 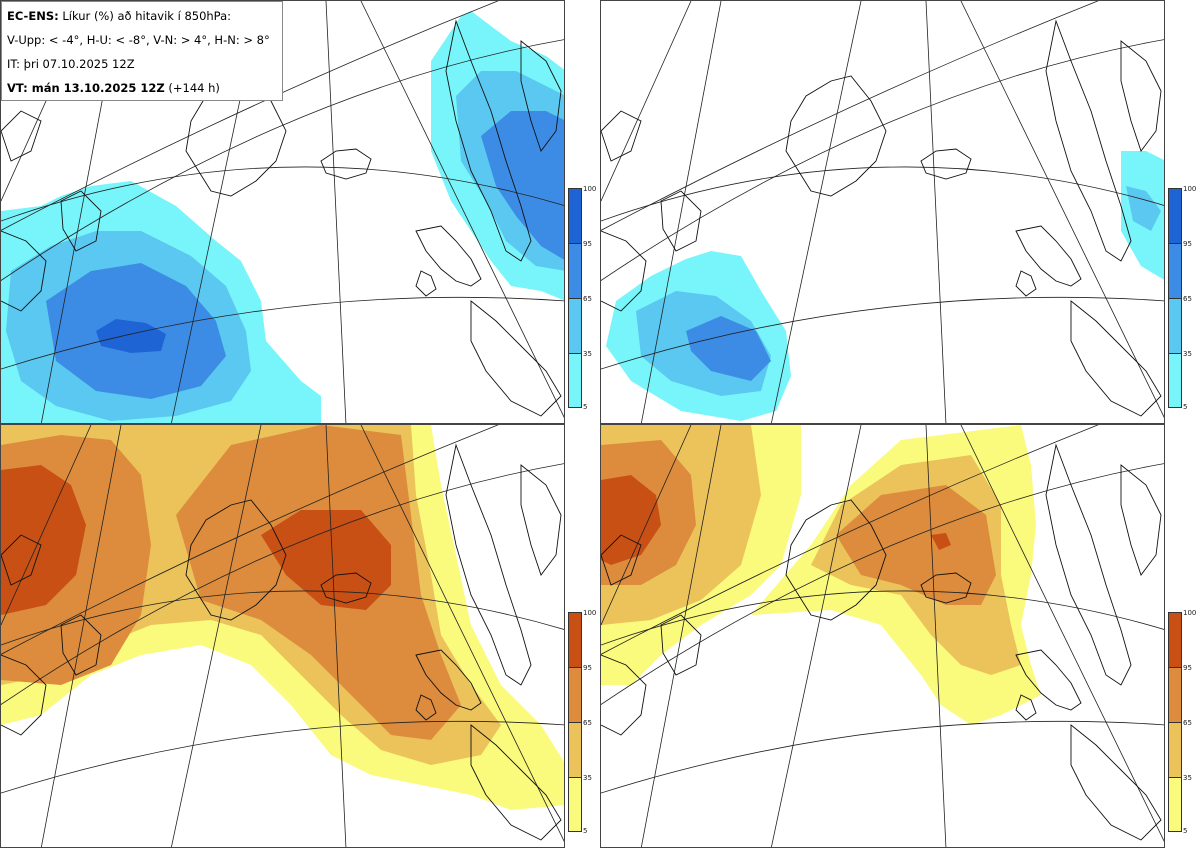 I want to click on colorbar-cold-left: 100 95 65 35 5, so click(x=584, y=298).